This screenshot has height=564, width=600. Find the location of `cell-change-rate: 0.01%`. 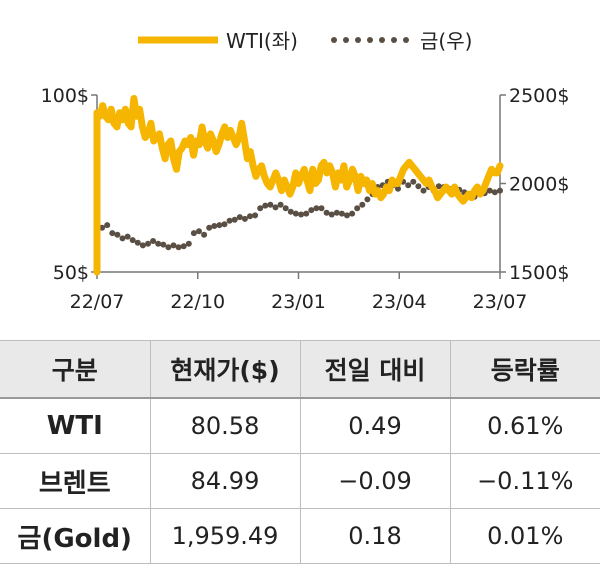

cell-change-rate: 0.01% is located at coordinates (524, 536).